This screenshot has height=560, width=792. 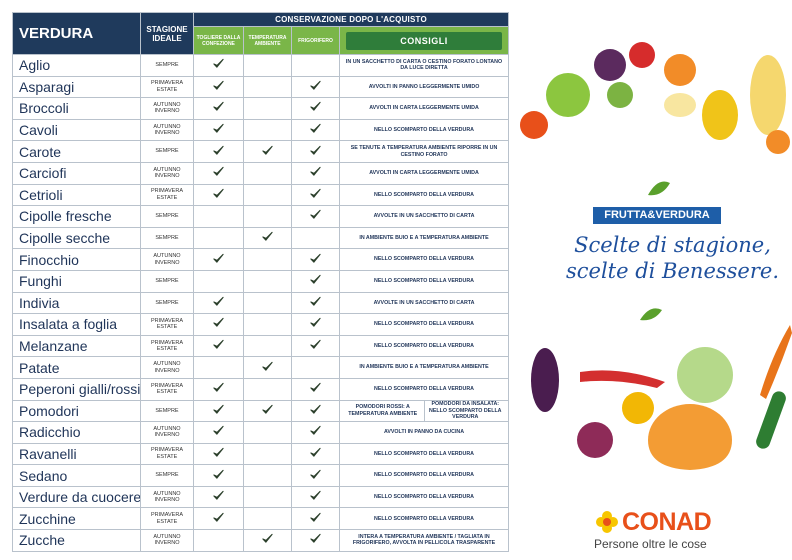 What do you see at coordinates (76, 33) in the screenshot?
I see `header-verdura: VERDURA` at bounding box center [76, 33].